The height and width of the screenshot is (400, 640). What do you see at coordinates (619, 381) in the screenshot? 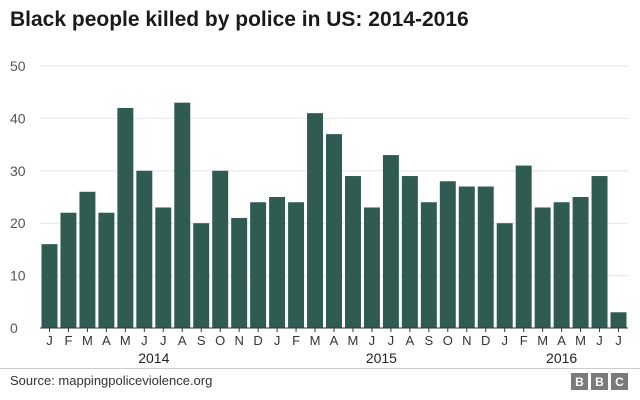
I see `logo-letter: C` at bounding box center [619, 381].